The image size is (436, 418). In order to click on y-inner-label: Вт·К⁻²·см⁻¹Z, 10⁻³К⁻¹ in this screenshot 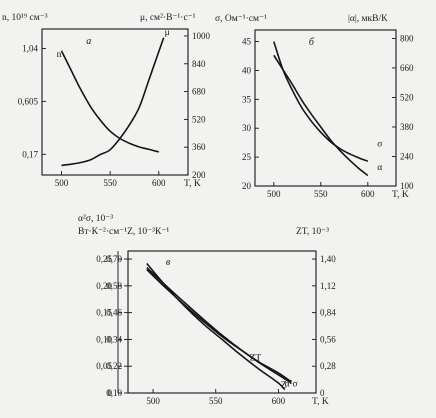, I will do `click(123, 232)`.